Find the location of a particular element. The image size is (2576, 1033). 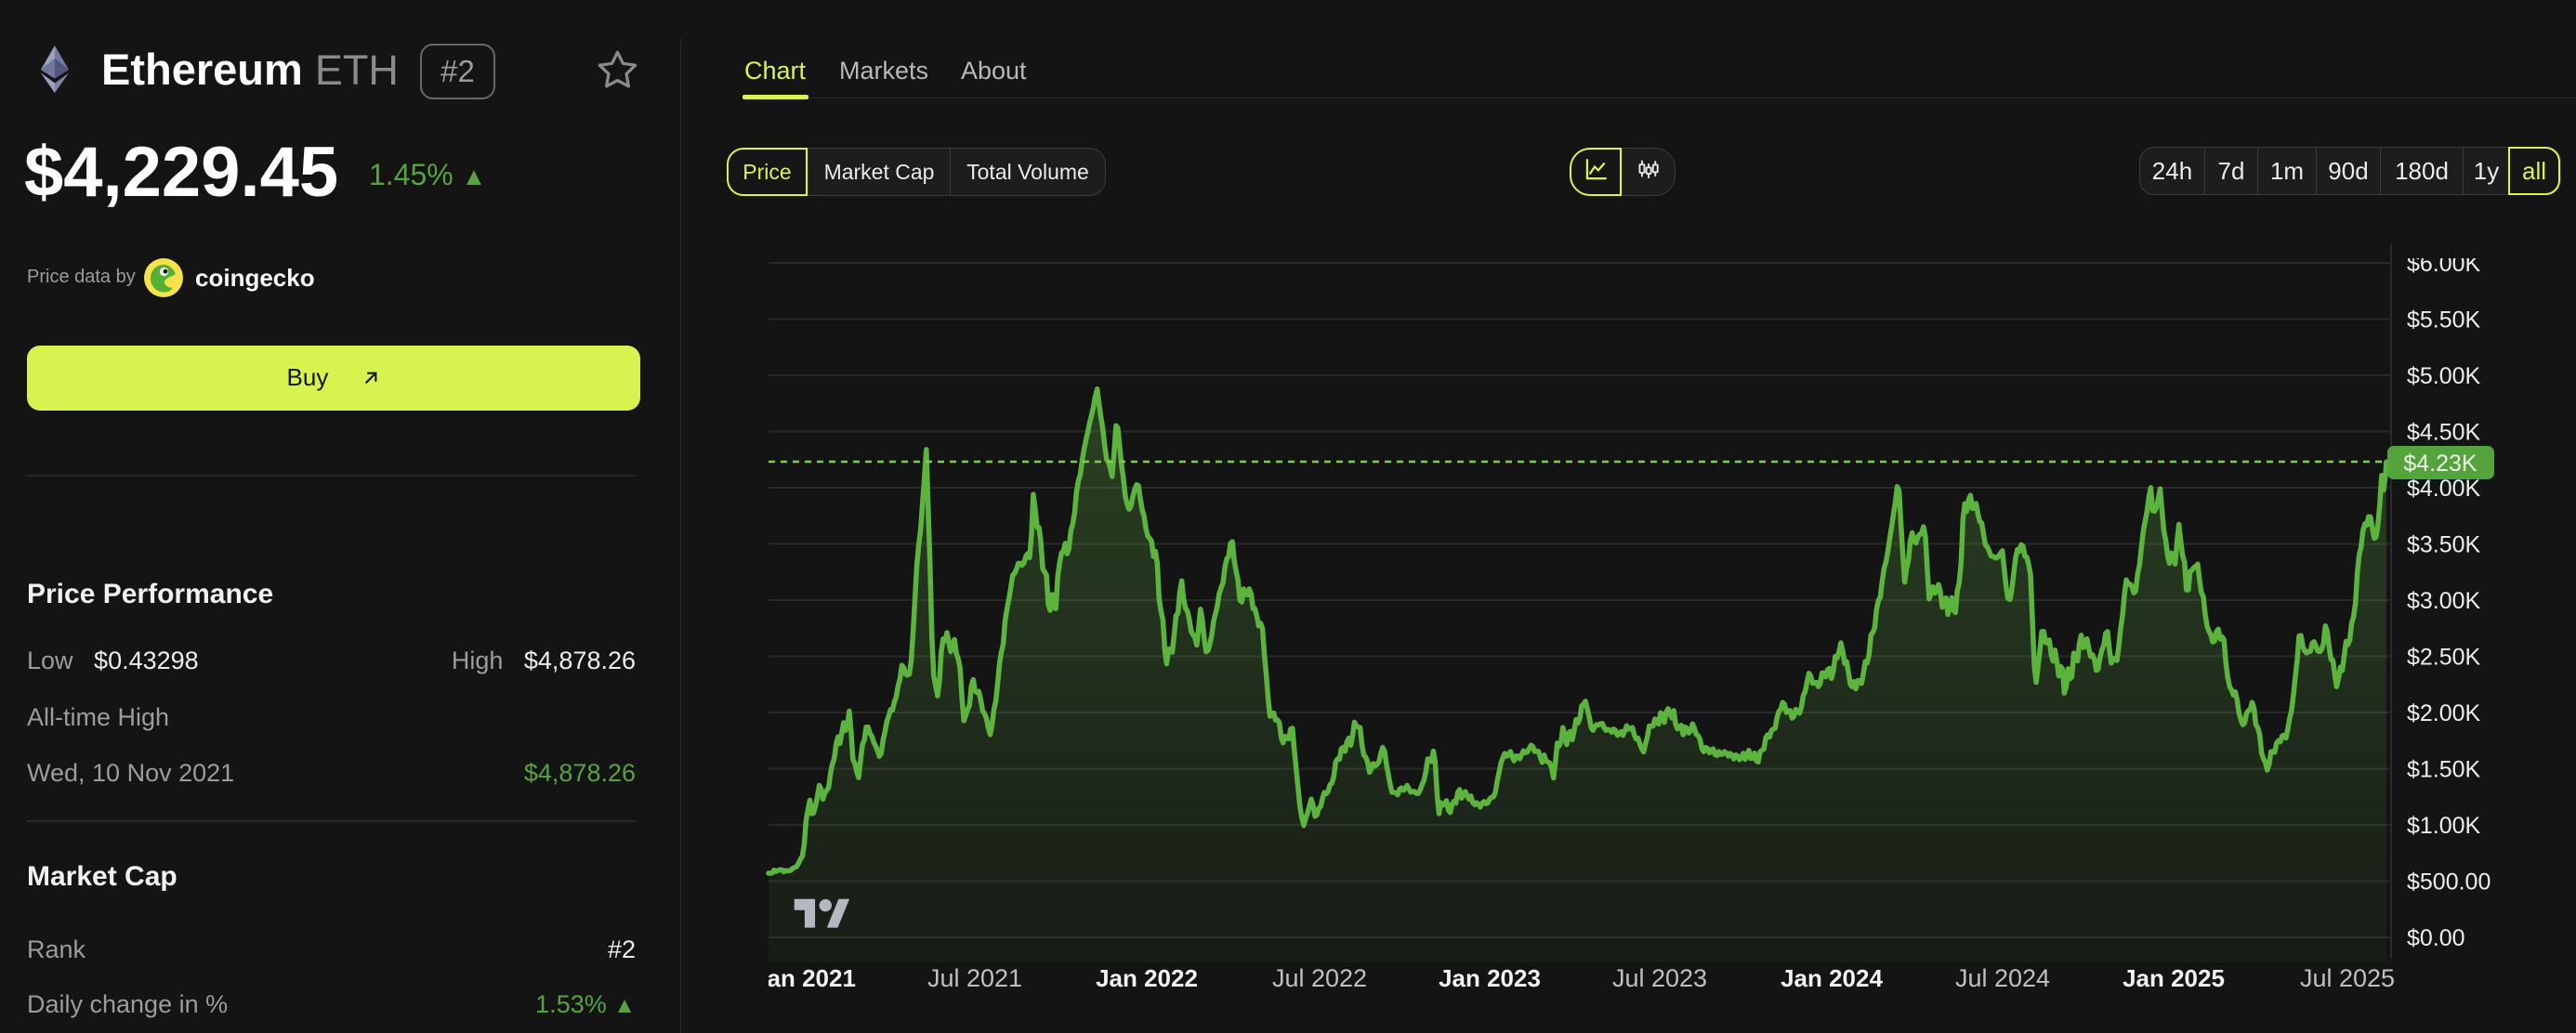

svg-text: $4.00K is located at coordinates (2444, 489).